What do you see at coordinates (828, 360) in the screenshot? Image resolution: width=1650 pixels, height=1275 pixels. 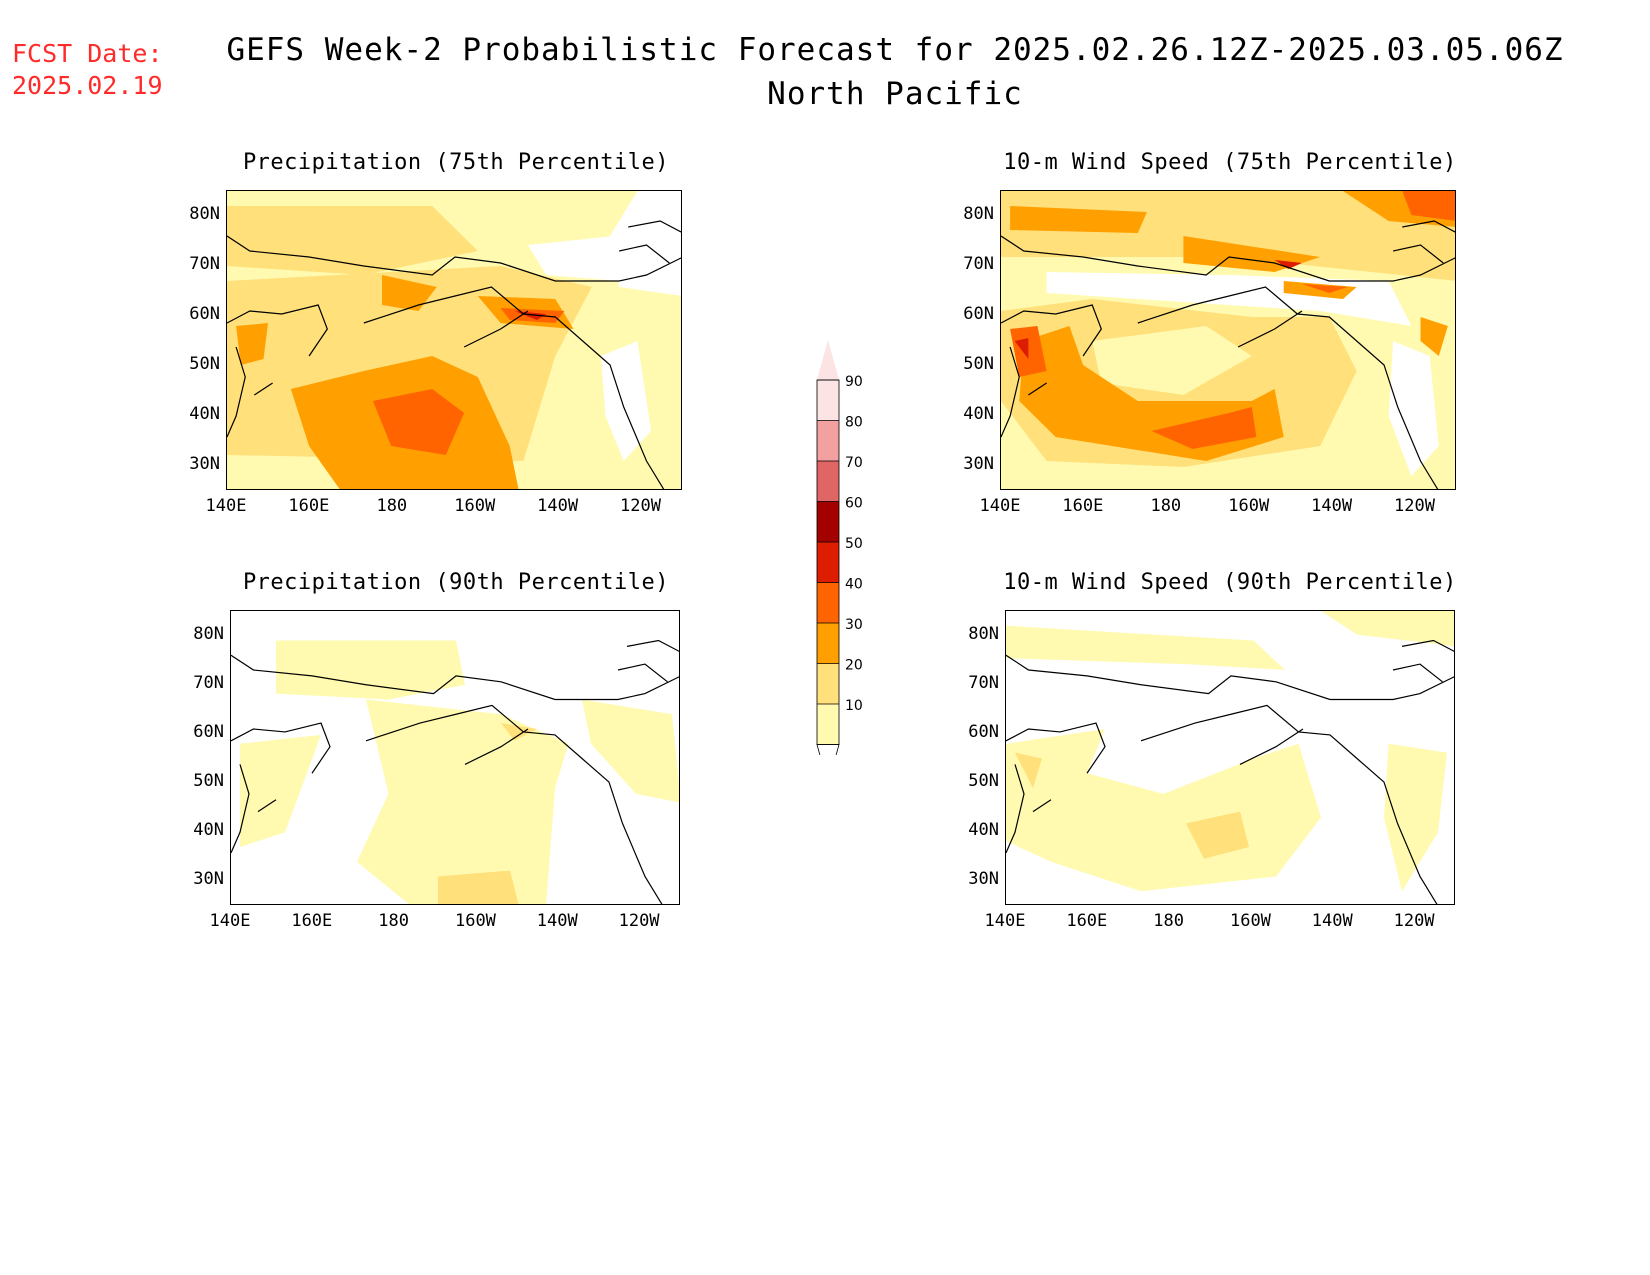 I see `colorbar-tip-top` at bounding box center [828, 360].